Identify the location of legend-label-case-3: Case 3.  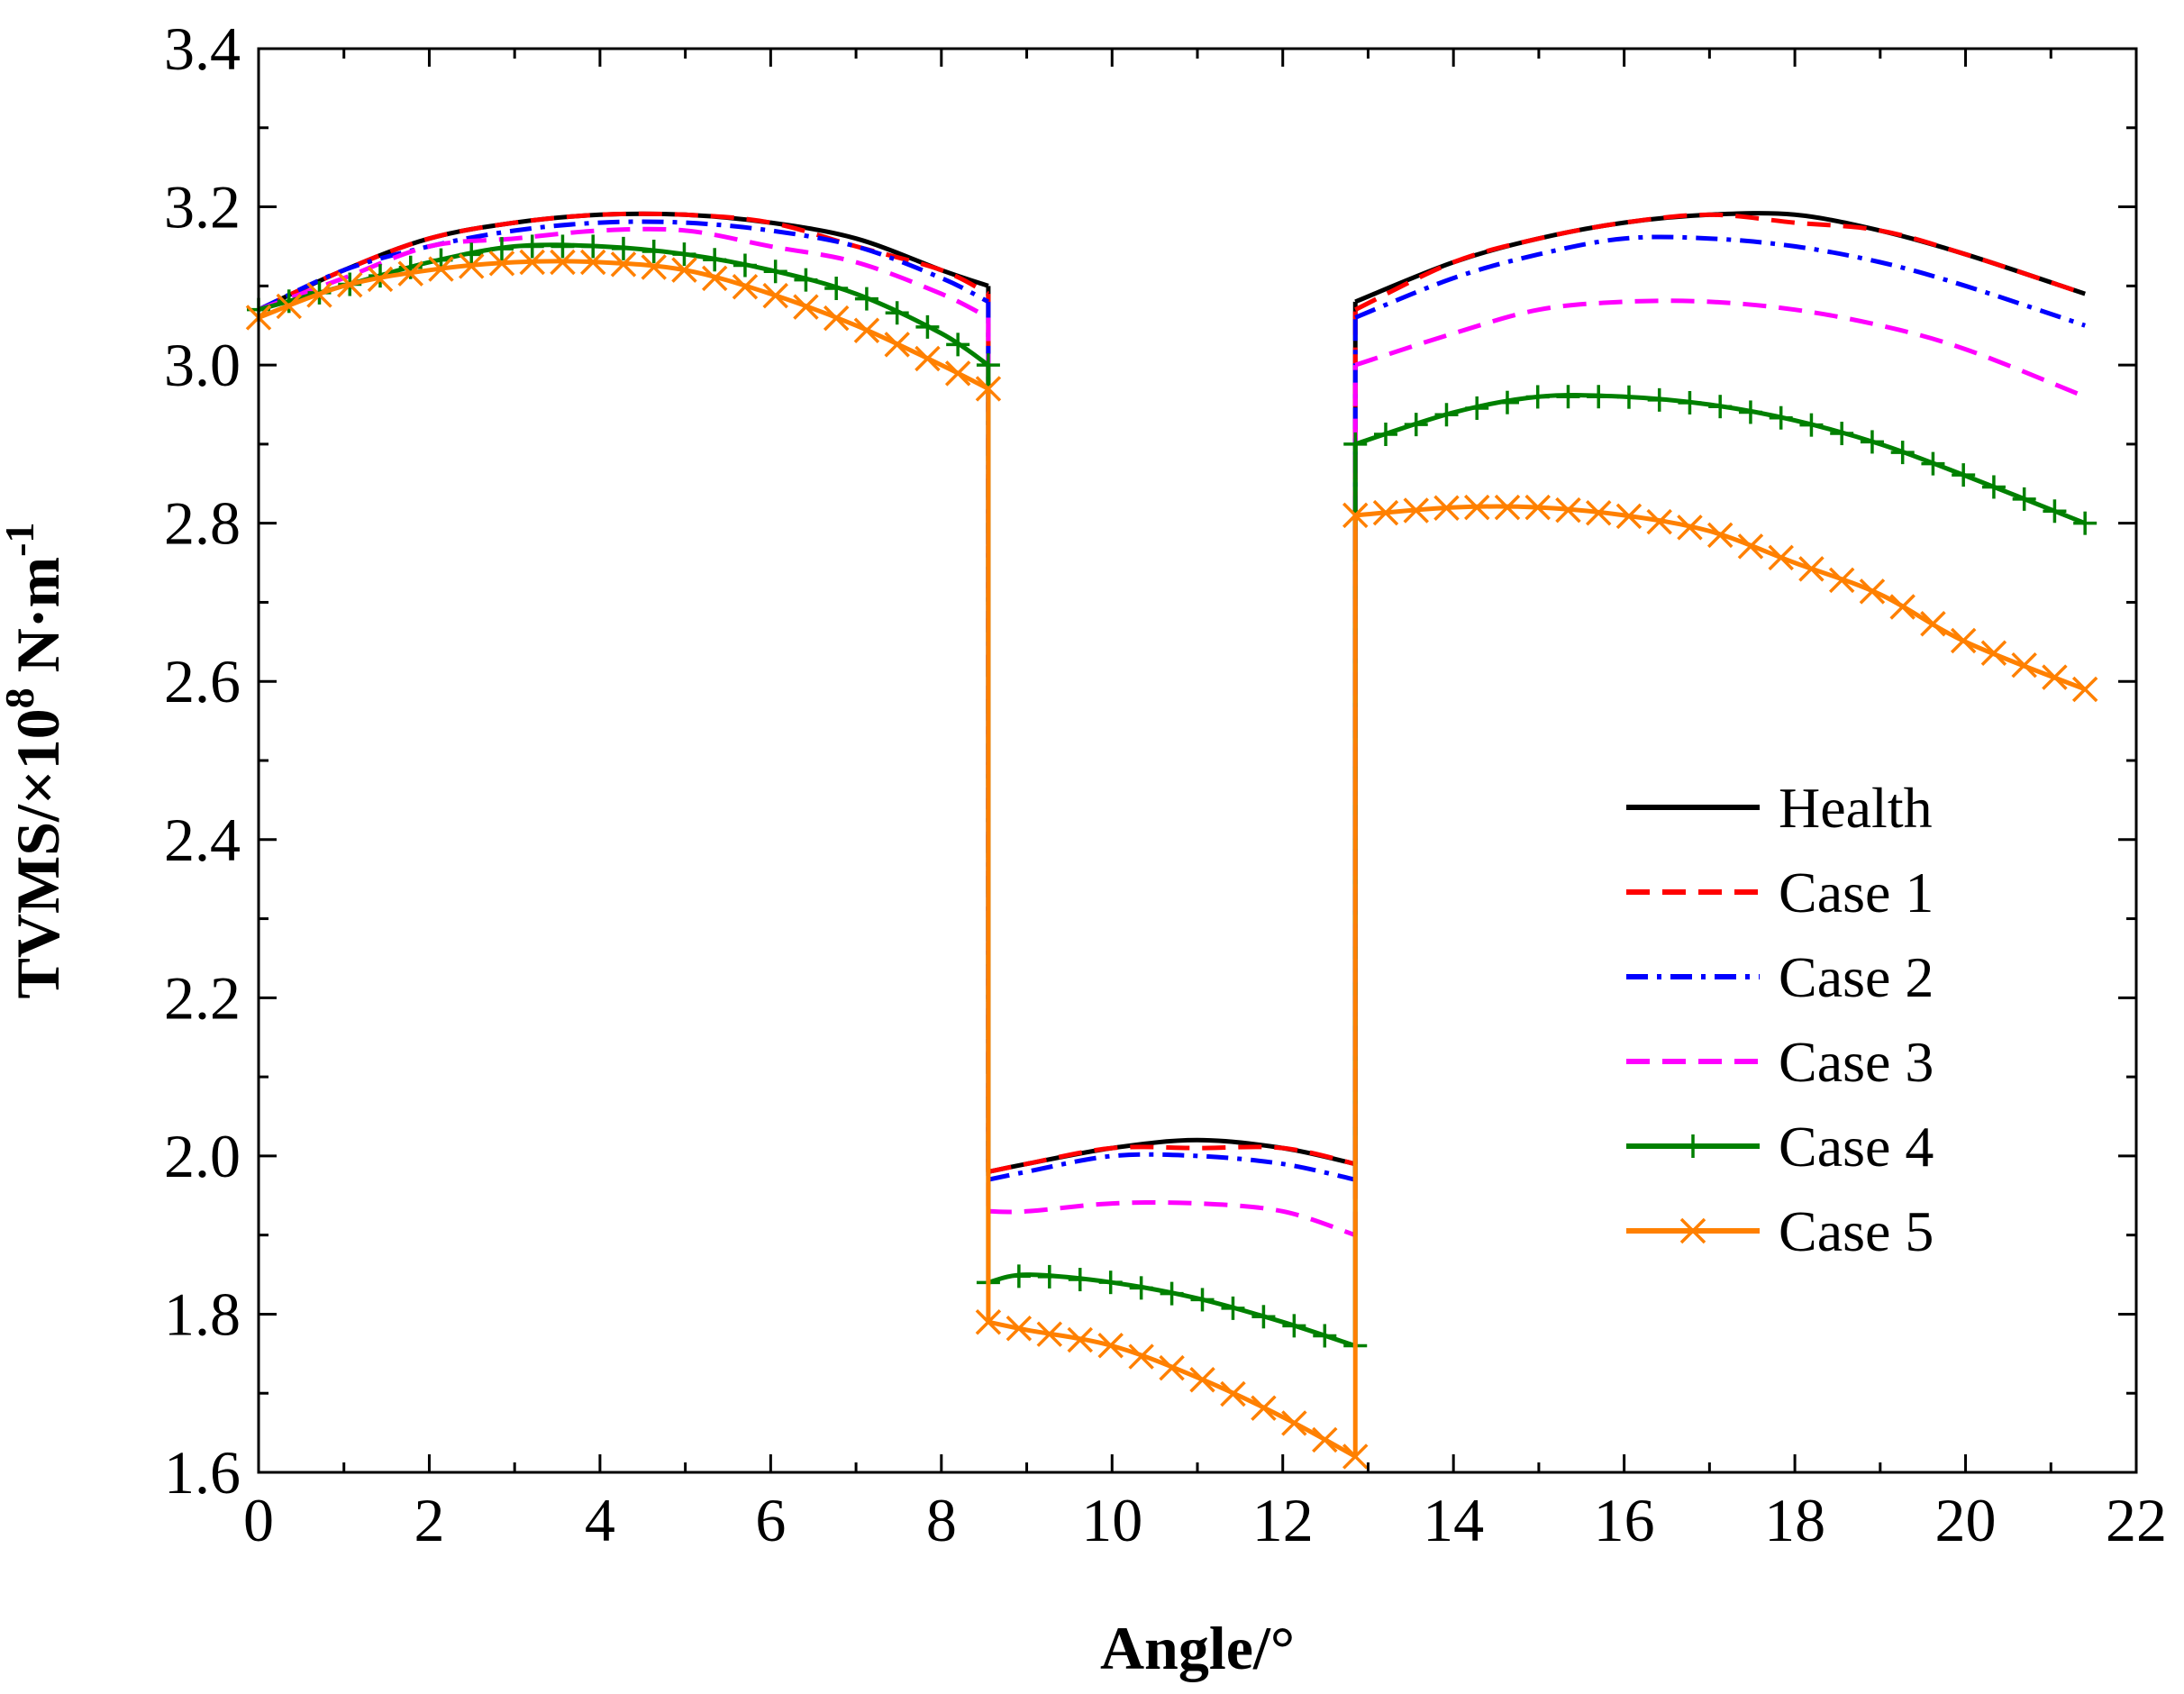
(1857, 1062).